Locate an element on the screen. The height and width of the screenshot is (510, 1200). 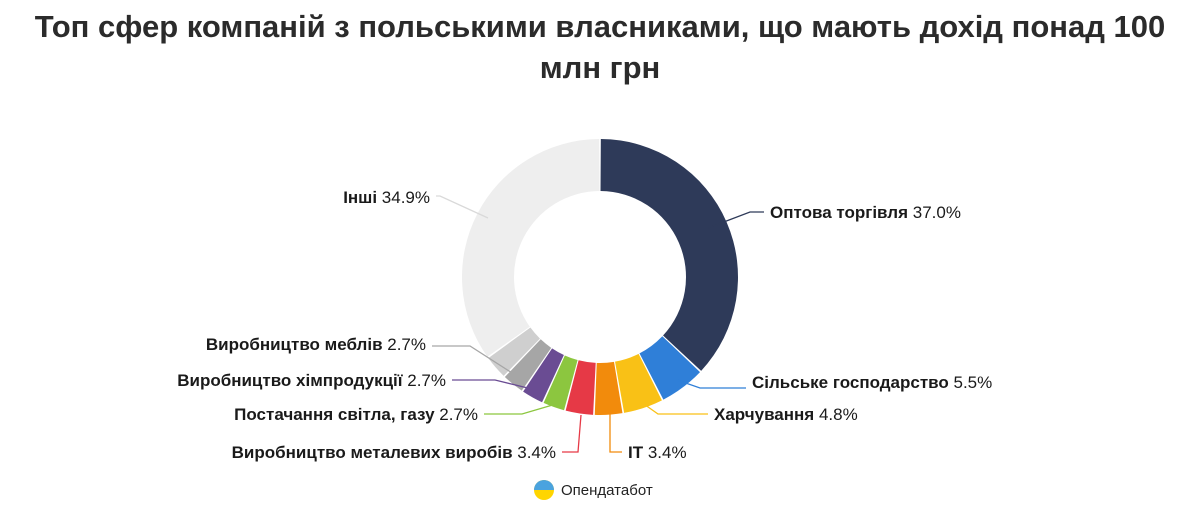
label-chemicals: Виробництво хімпродукції 2.7% is located at coordinates (311, 380).